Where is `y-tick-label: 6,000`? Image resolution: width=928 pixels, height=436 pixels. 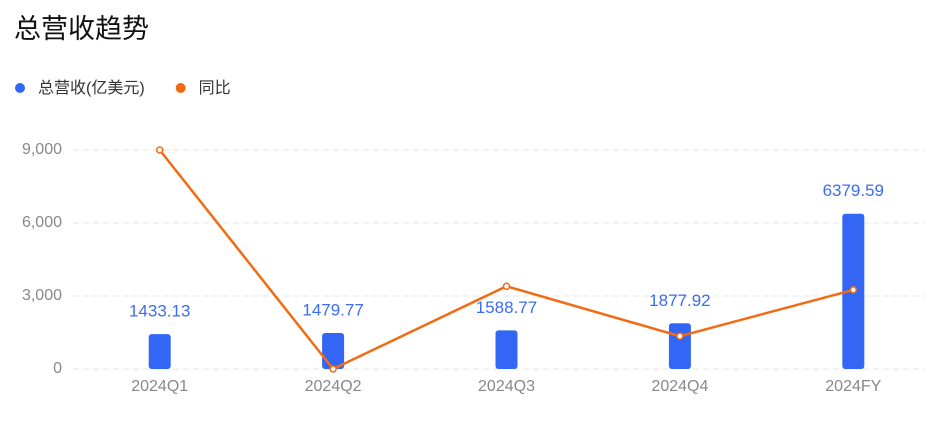
y-tick-label: 6,000 is located at coordinates (42, 222).